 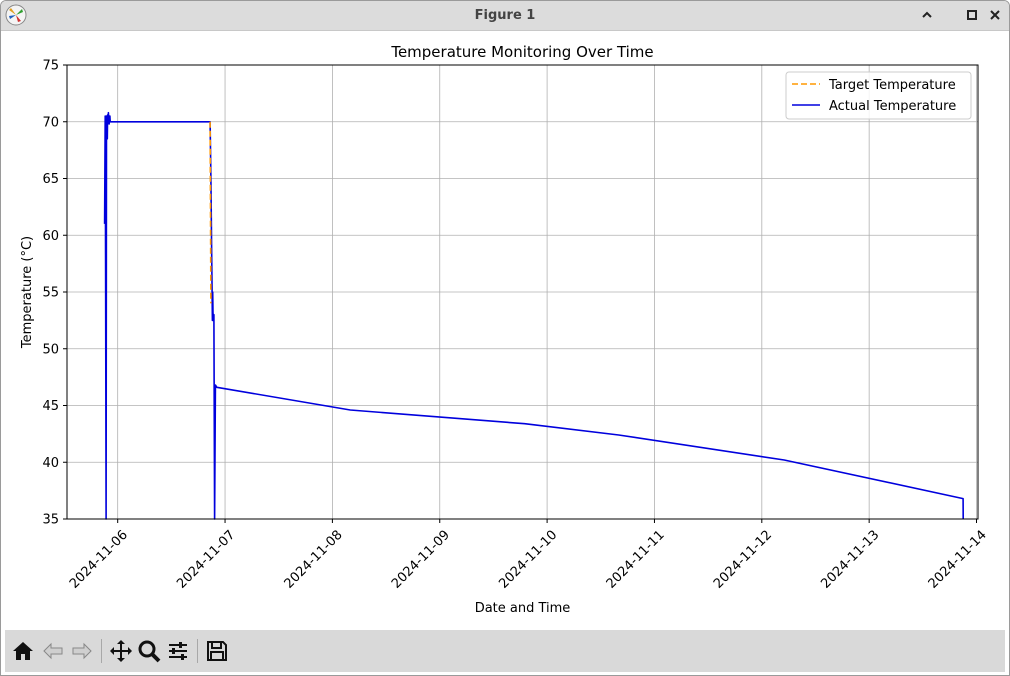 I want to click on x-tick-label: 2024-11-12, so click(x=743, y=560).